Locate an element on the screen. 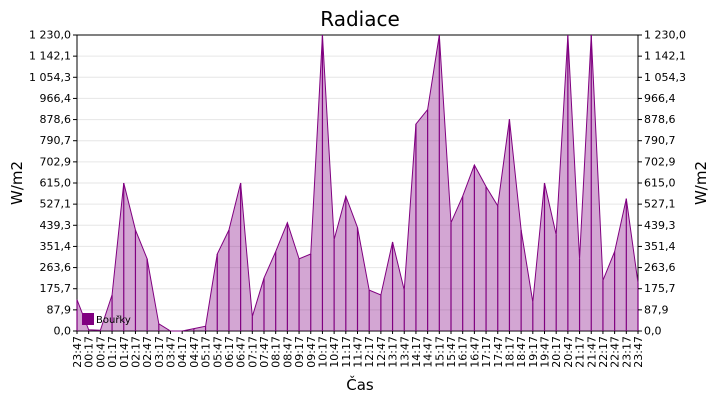 The width and height of the screenshot is (720, 404). x-tick-label: 04:17 is located at coordinates (182, 352).